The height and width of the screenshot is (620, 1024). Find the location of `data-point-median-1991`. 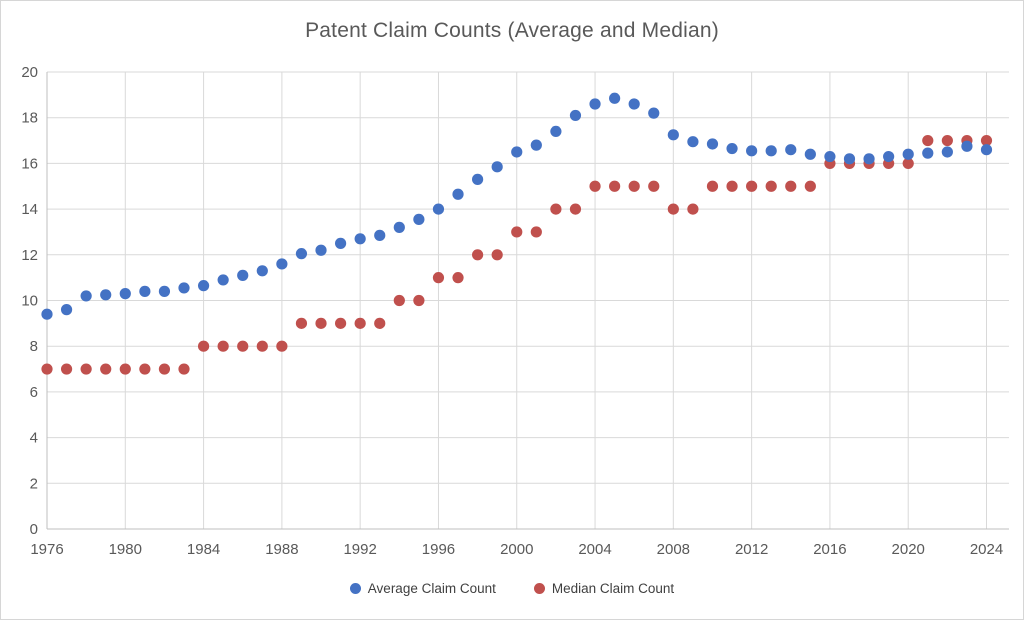

data-point-median-1991 is located at coordinates (340, 323).